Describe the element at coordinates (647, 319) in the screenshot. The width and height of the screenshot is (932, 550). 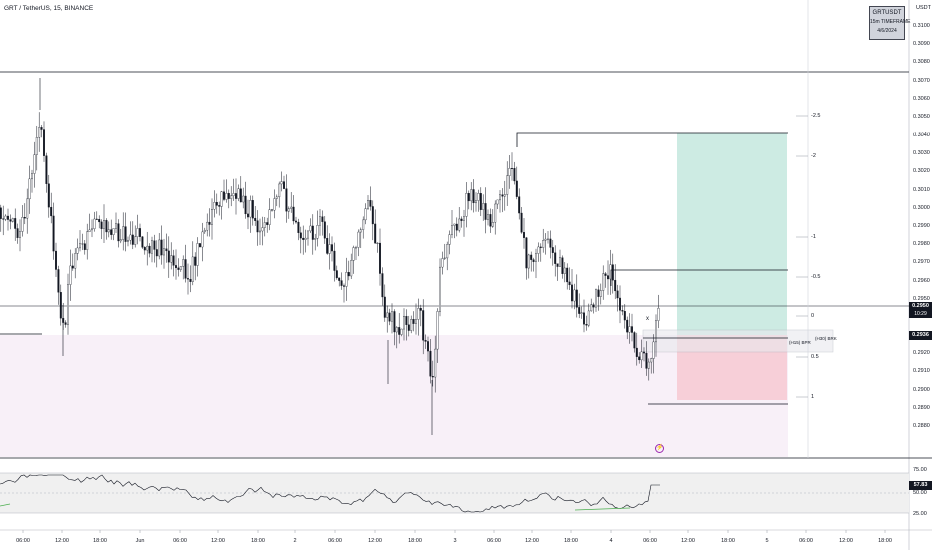
I see `x-mark: x` at that location.